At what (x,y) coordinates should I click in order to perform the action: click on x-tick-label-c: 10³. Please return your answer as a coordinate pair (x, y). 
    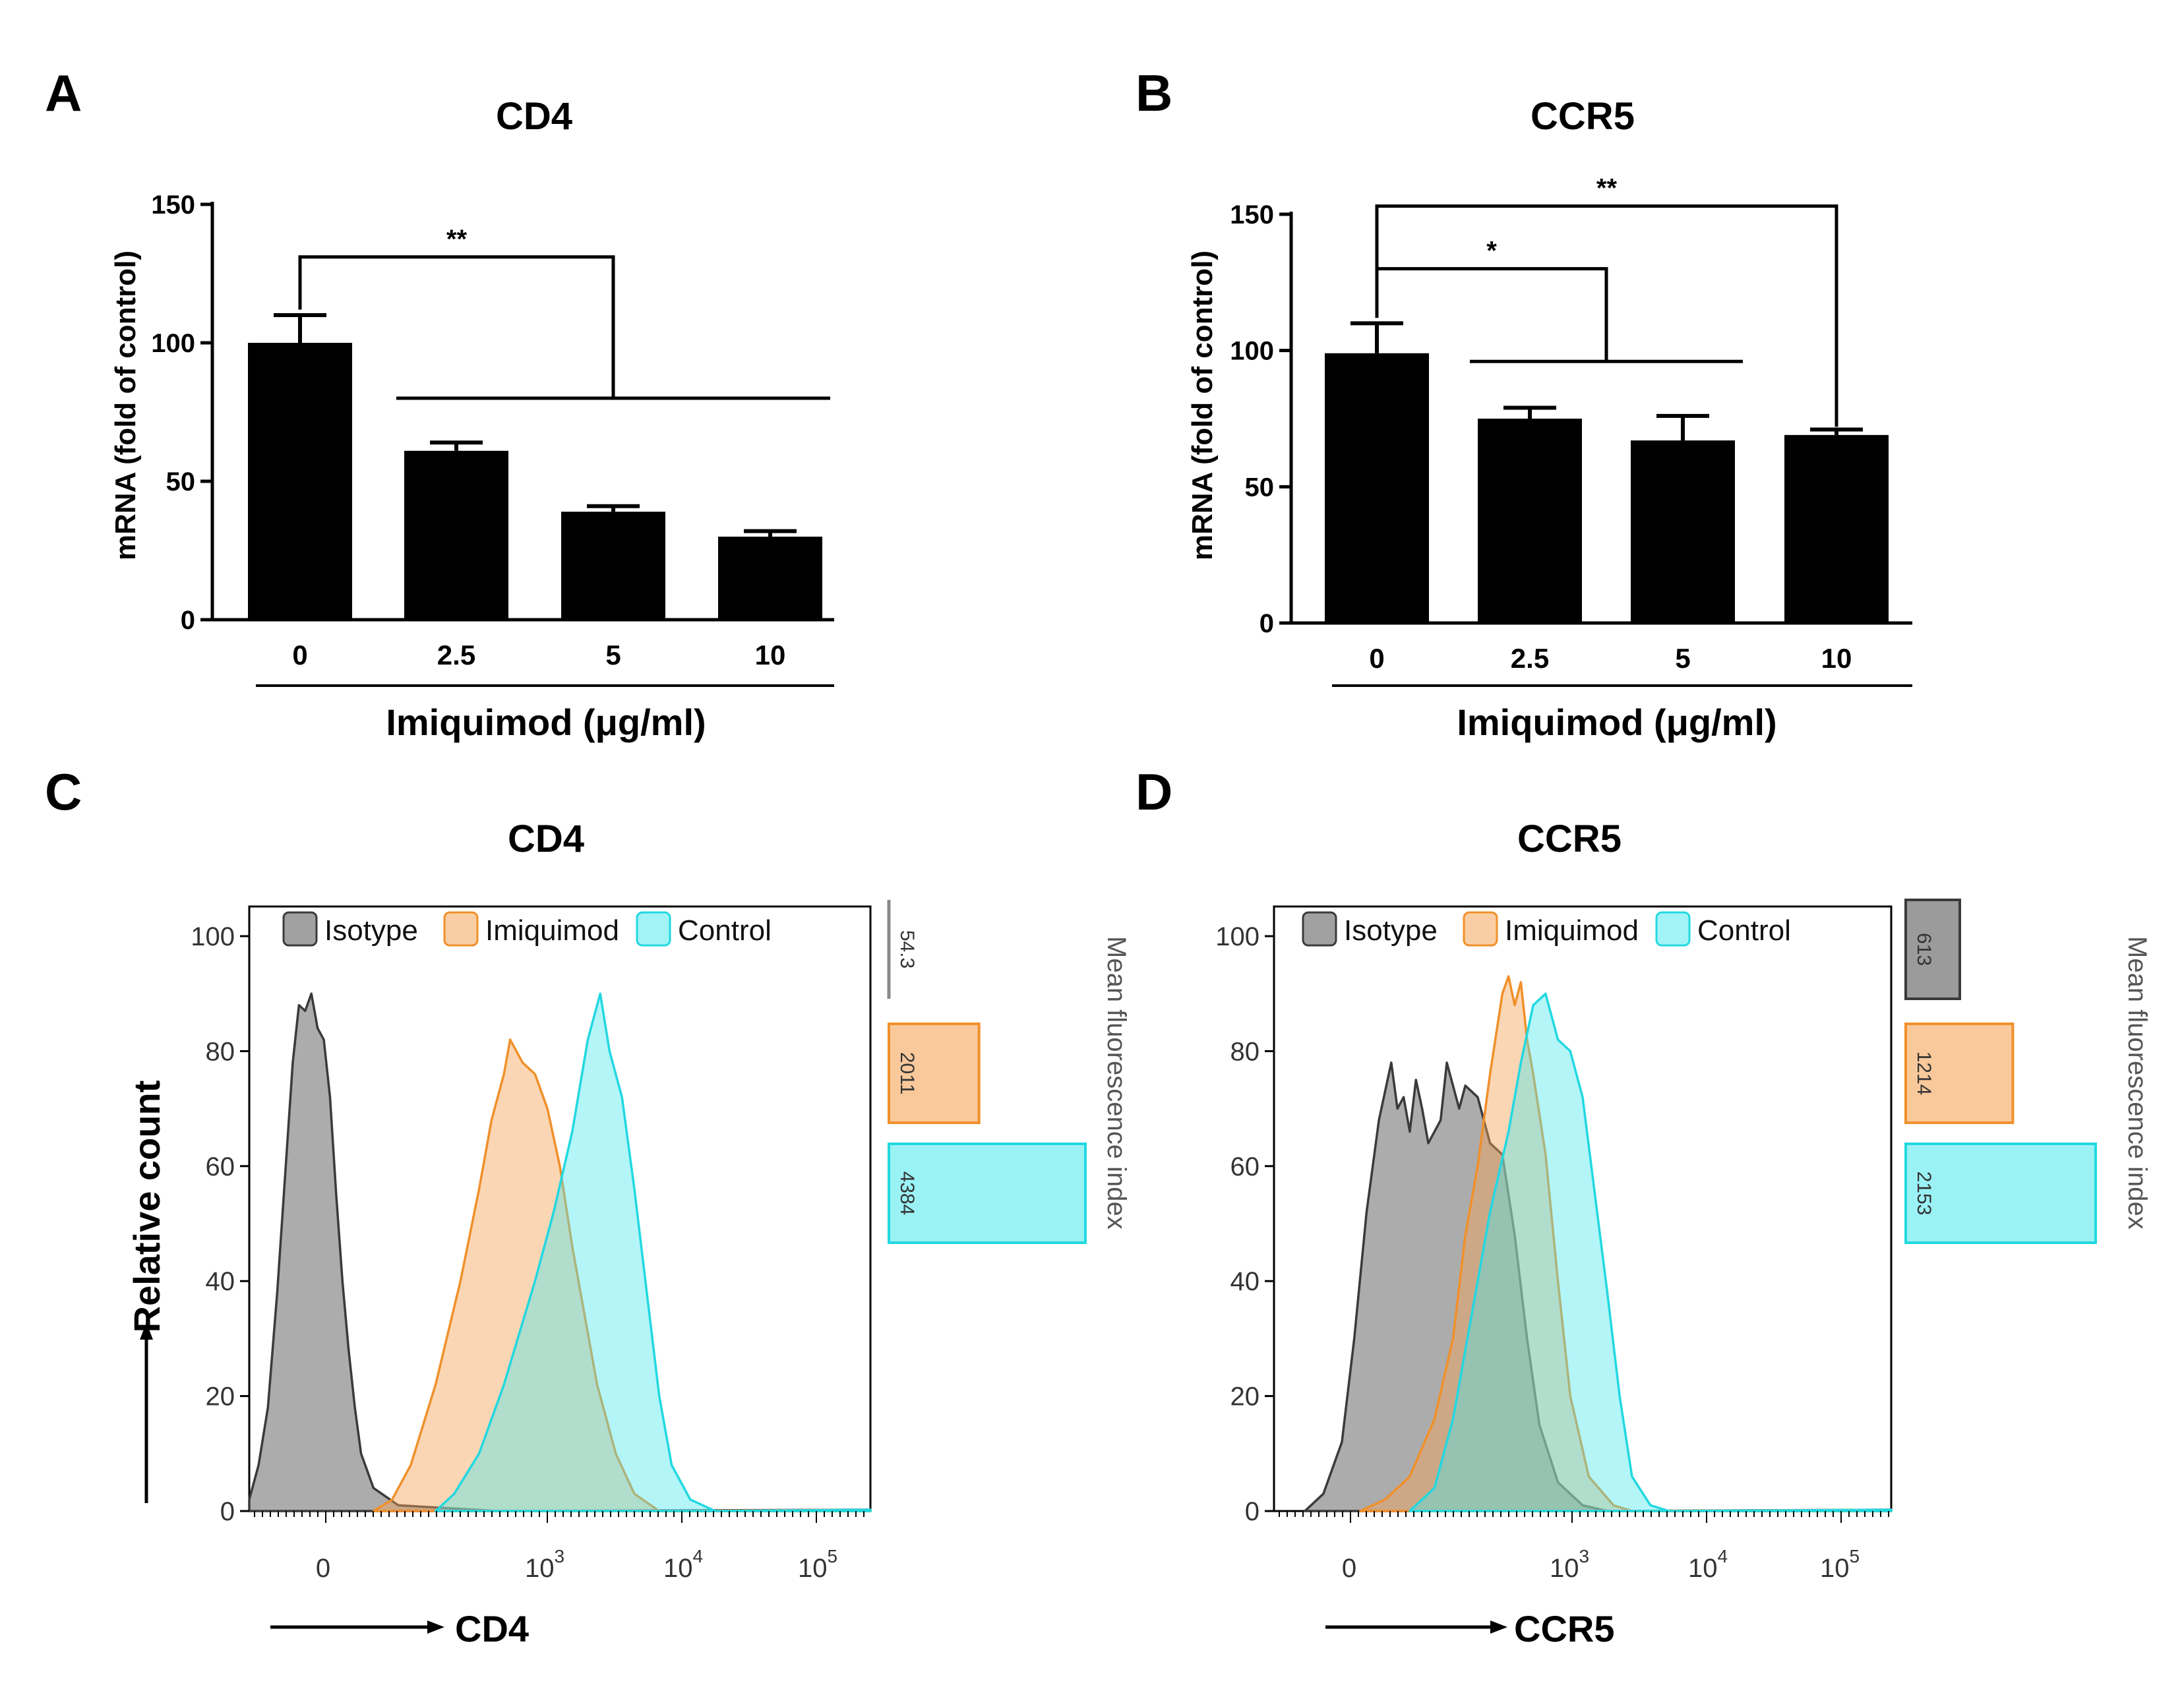
    Looking at the image, I should click on (544, 1564).